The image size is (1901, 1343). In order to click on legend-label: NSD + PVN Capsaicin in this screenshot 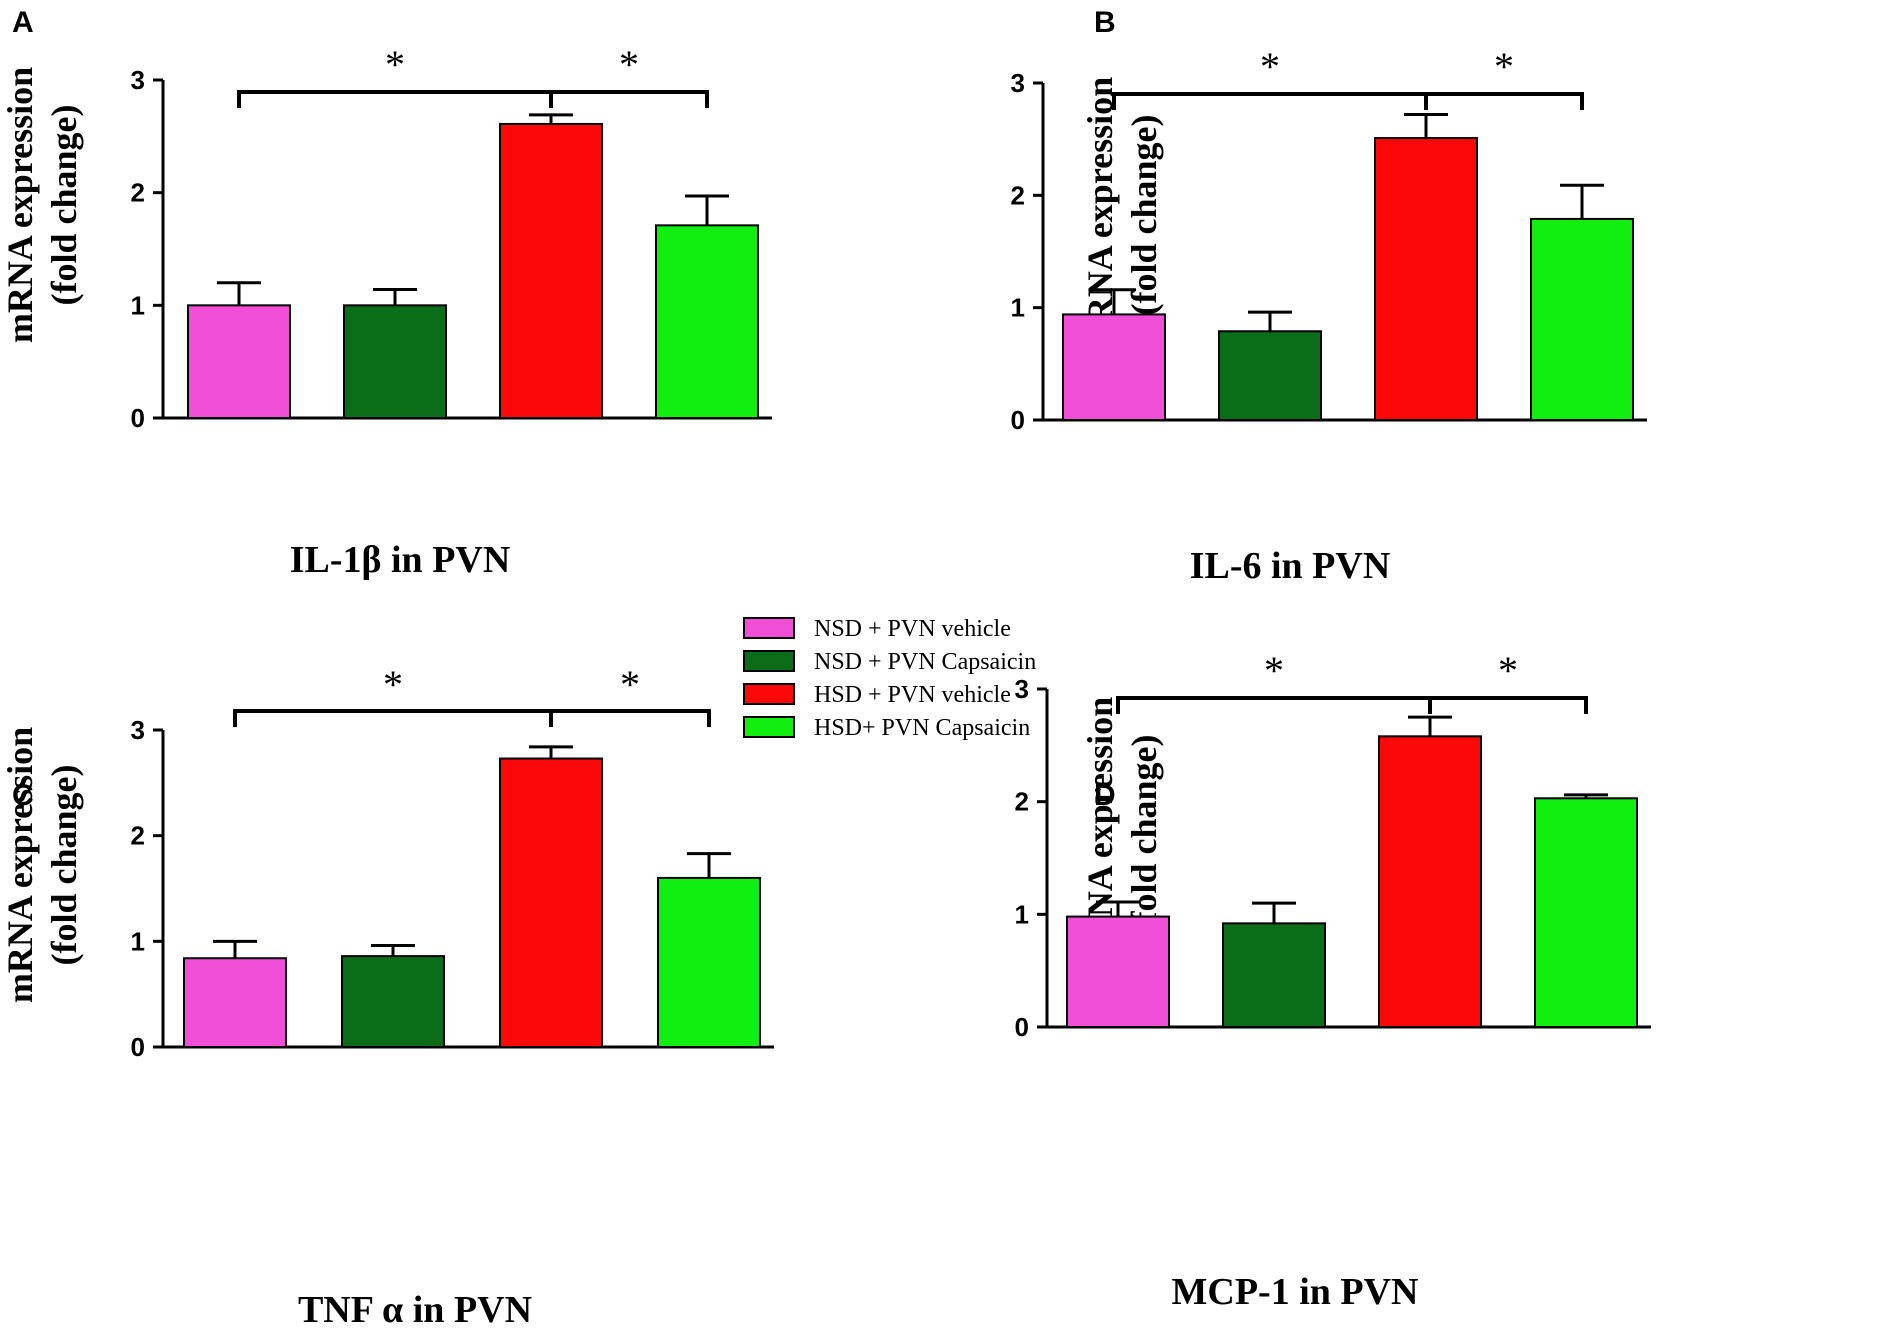, I will do `click(925, 662)`.